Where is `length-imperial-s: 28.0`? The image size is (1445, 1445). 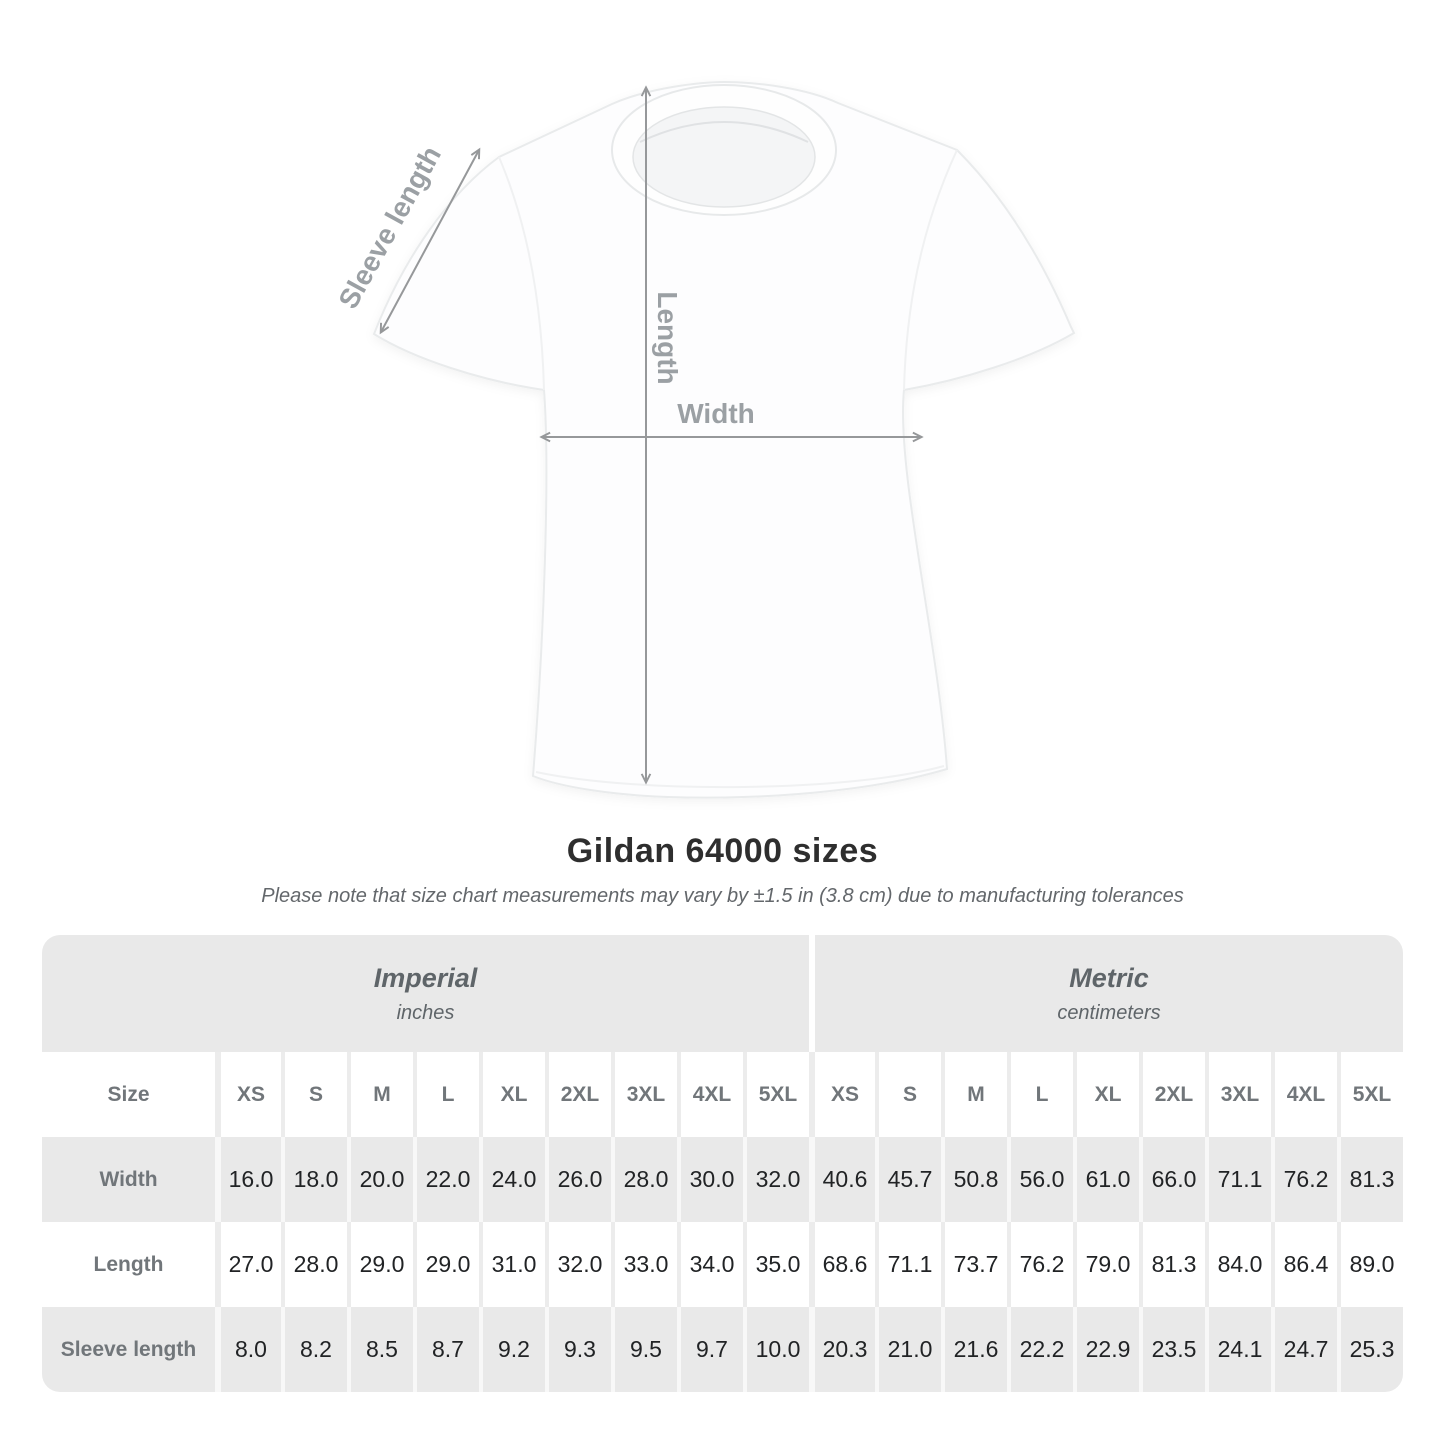
length-imperial-s: 28.0 is located at coordinates (314, 1264).